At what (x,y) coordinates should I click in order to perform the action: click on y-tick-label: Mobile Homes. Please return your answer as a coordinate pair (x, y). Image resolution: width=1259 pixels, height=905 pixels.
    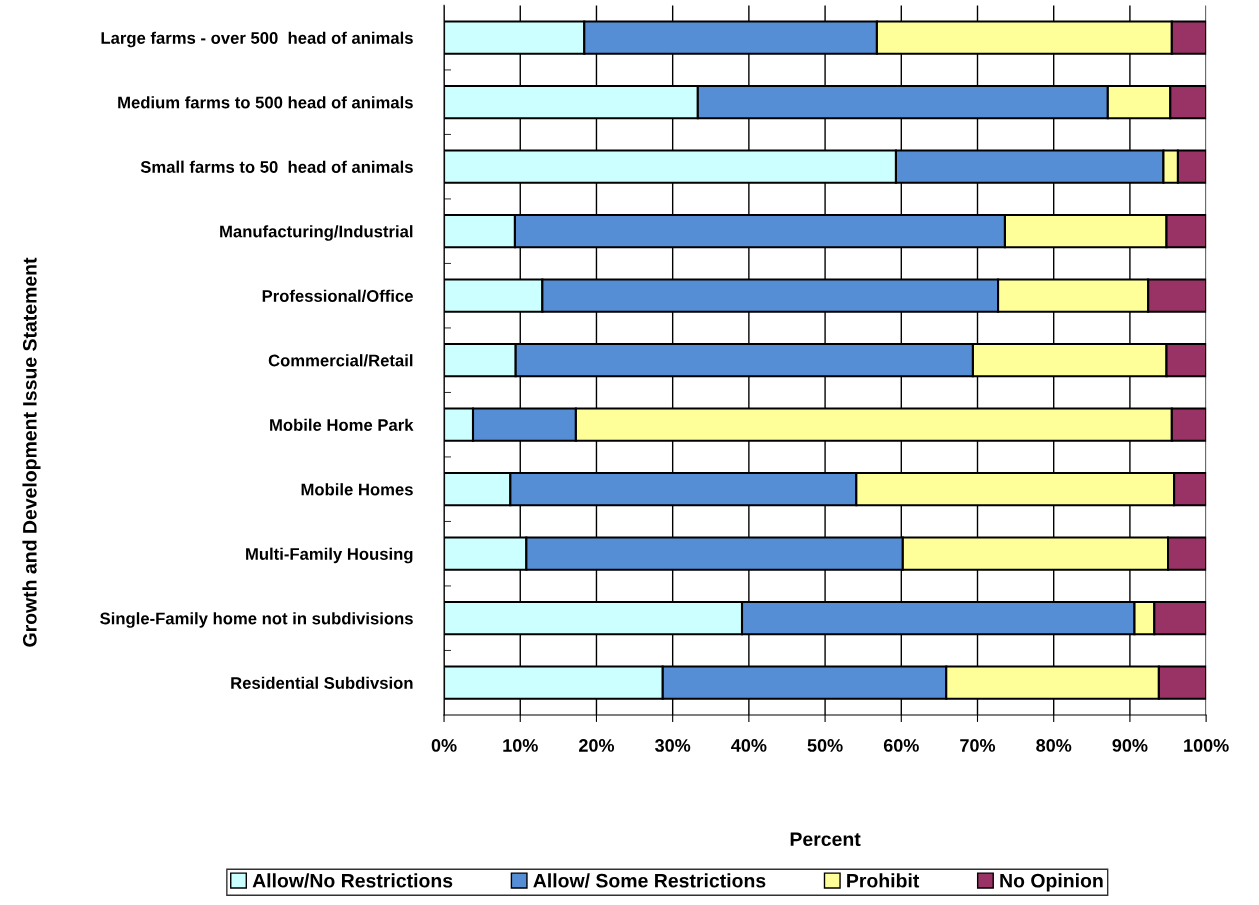
    Looking at the image, I should click on (357, 489).